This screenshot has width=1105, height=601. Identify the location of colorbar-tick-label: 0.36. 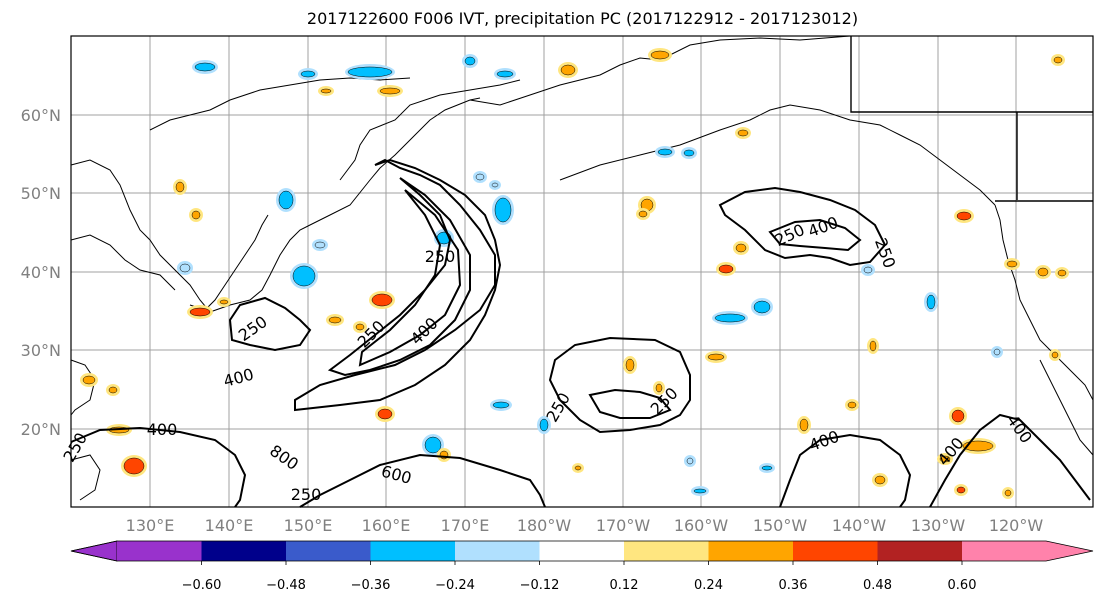
(793, 585).